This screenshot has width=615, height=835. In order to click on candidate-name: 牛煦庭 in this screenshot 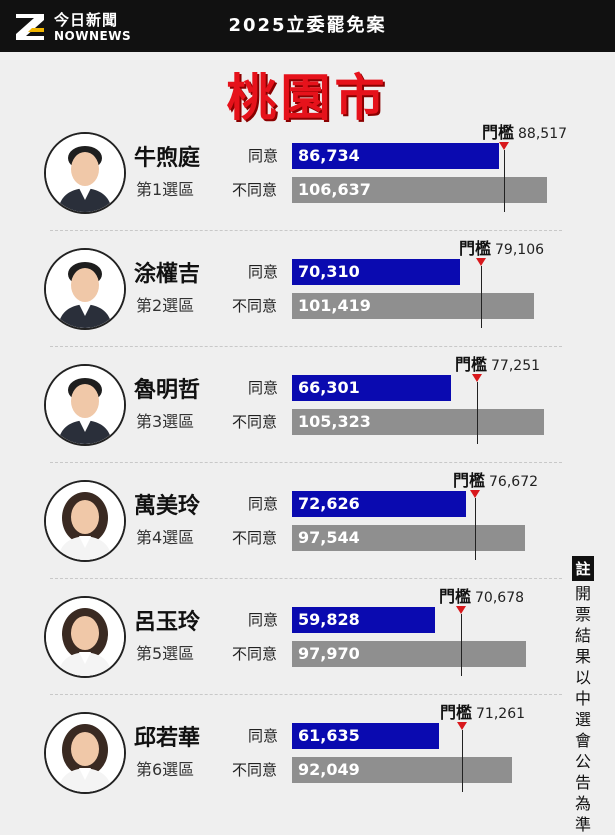, I will do `click(167, 158)`.